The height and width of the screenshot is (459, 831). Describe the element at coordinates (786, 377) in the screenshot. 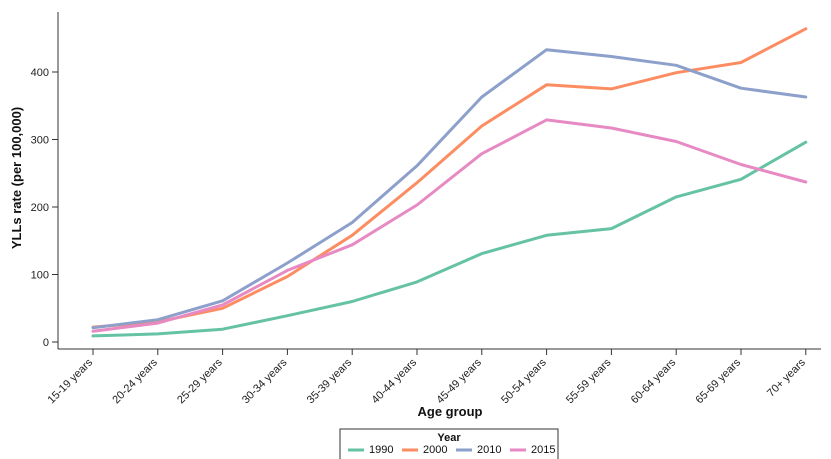

I see `x-tick-label: 70+ years` at that location.